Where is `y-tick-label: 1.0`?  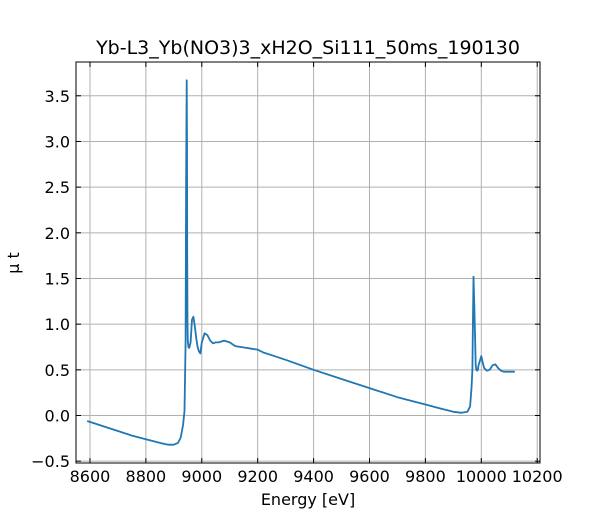 y-tick-label: 1.0 is located at coordinates (57, 324).